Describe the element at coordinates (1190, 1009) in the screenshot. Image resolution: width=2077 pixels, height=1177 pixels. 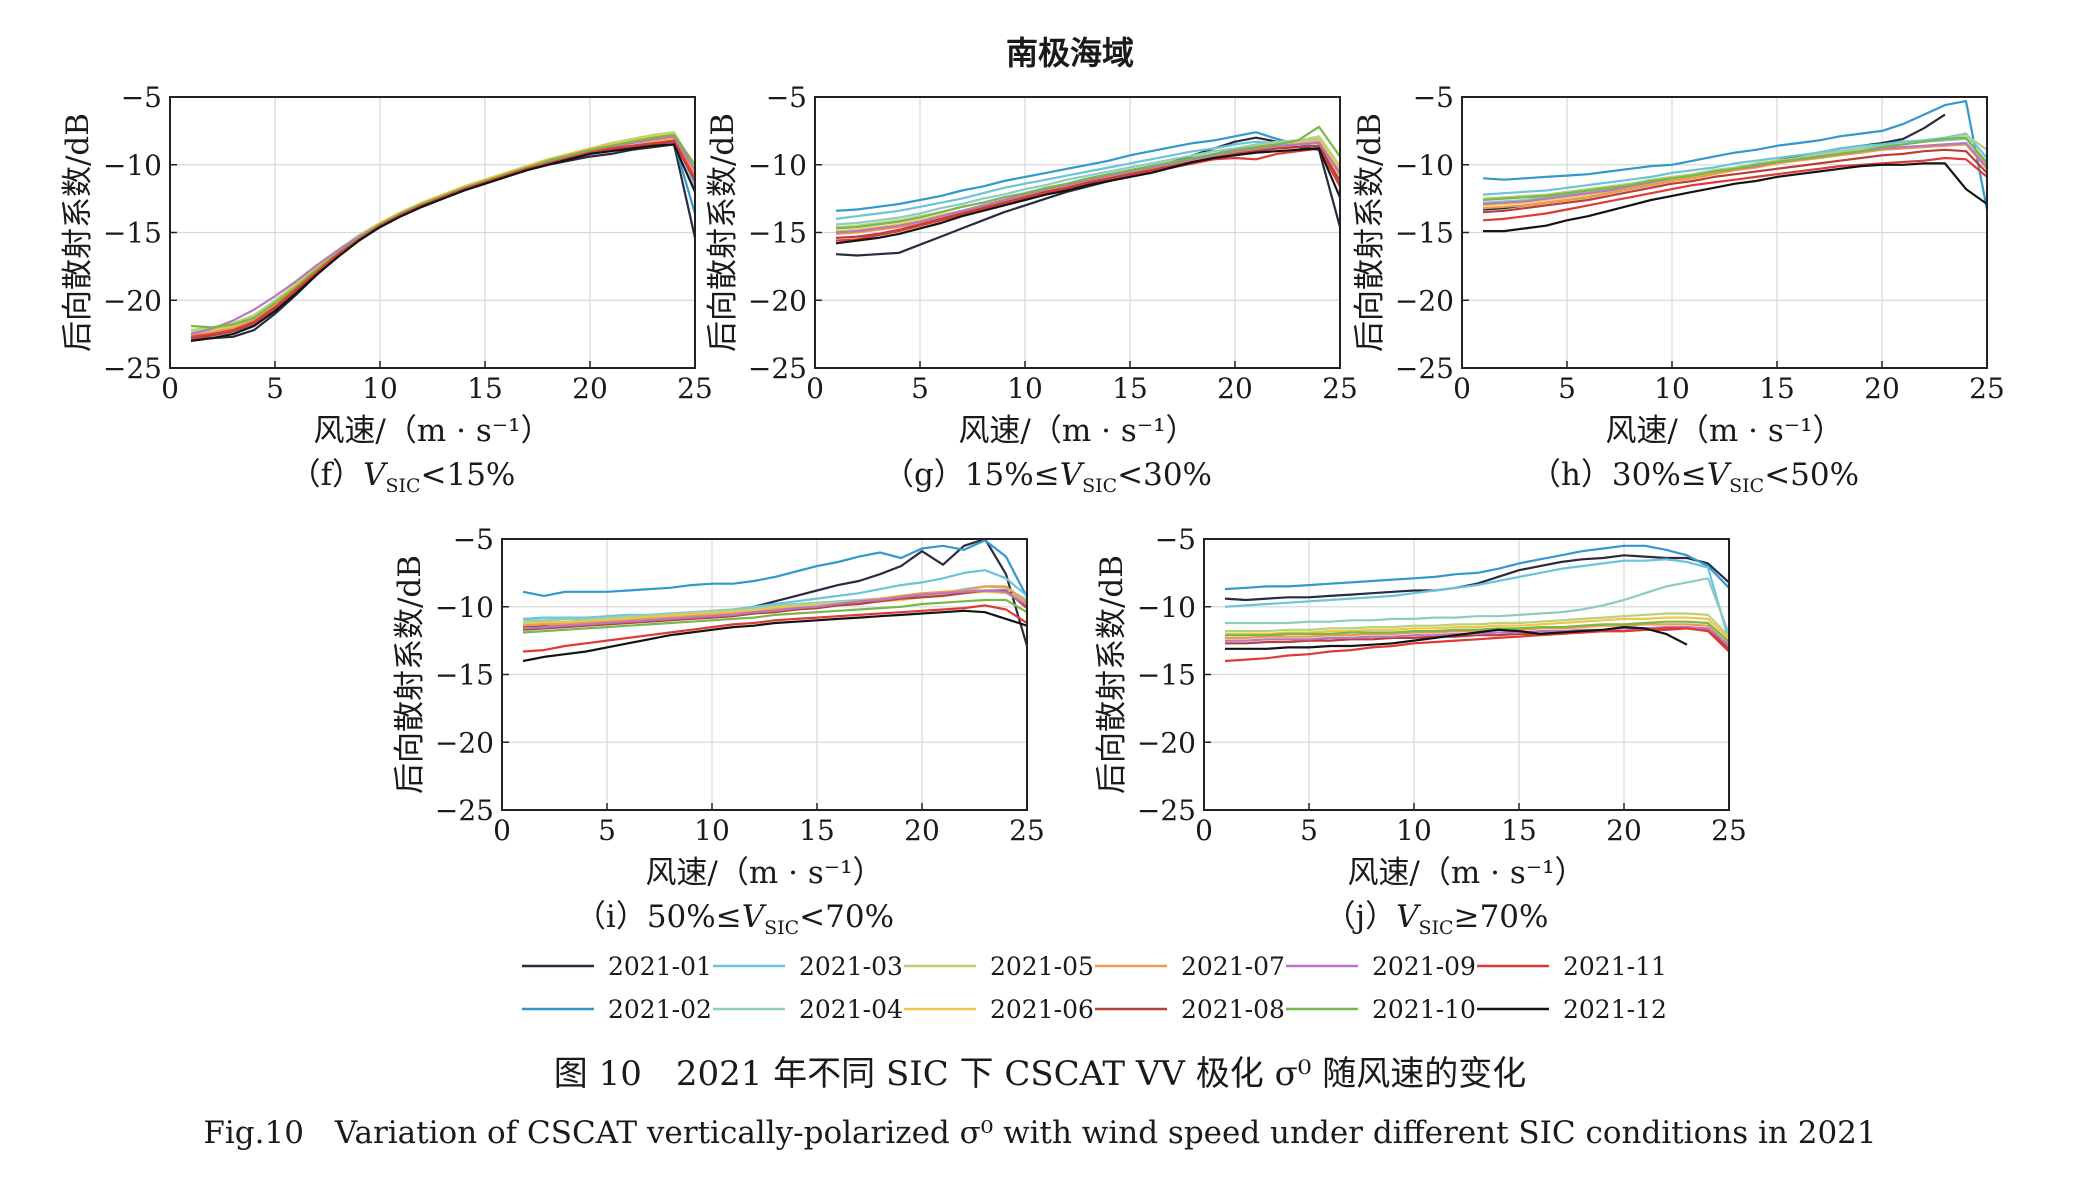
I see `legend-item-2021-08: 2021-08` at that location.